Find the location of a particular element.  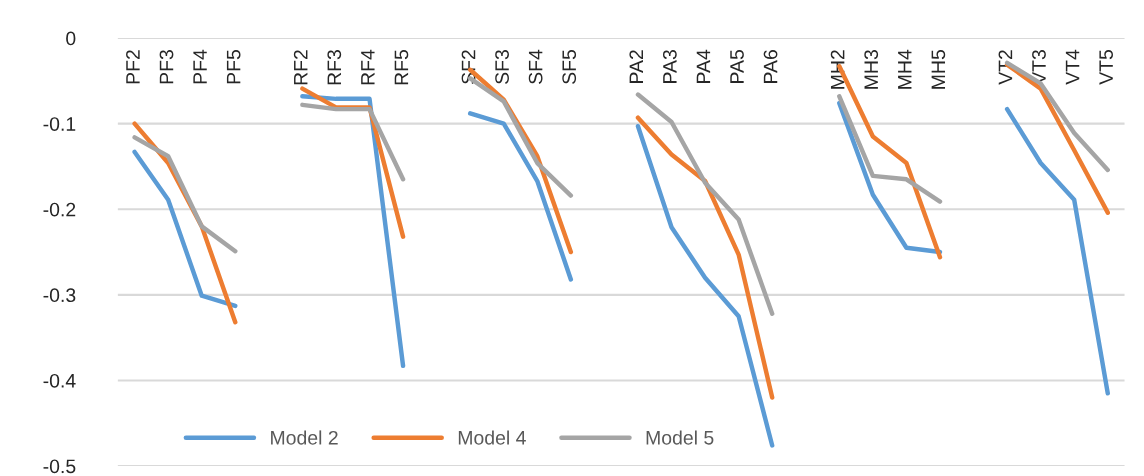

legend-label: Model 4 is located at coordinates (492, 437).